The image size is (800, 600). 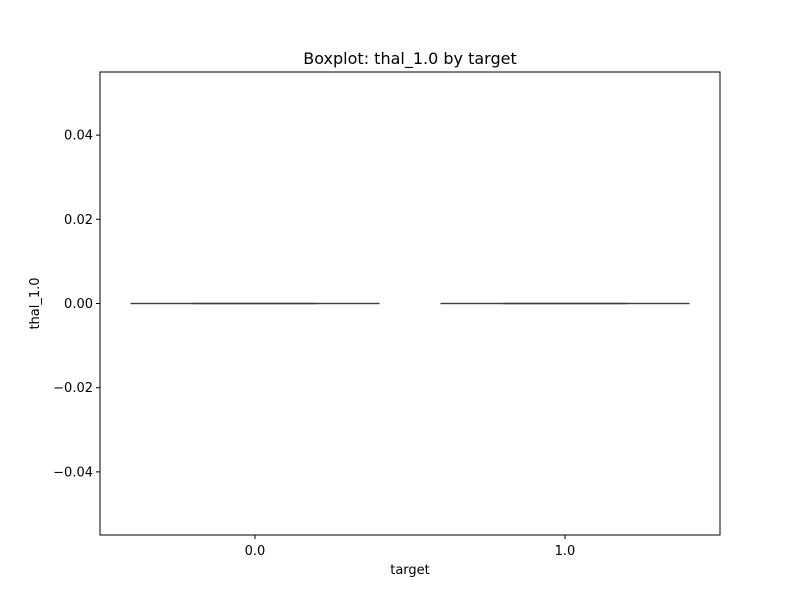 What do you see at coordinates (565, 551) in the screenshot?
I see `x-tick-label: 1.0` at bounding box center [565, 551].